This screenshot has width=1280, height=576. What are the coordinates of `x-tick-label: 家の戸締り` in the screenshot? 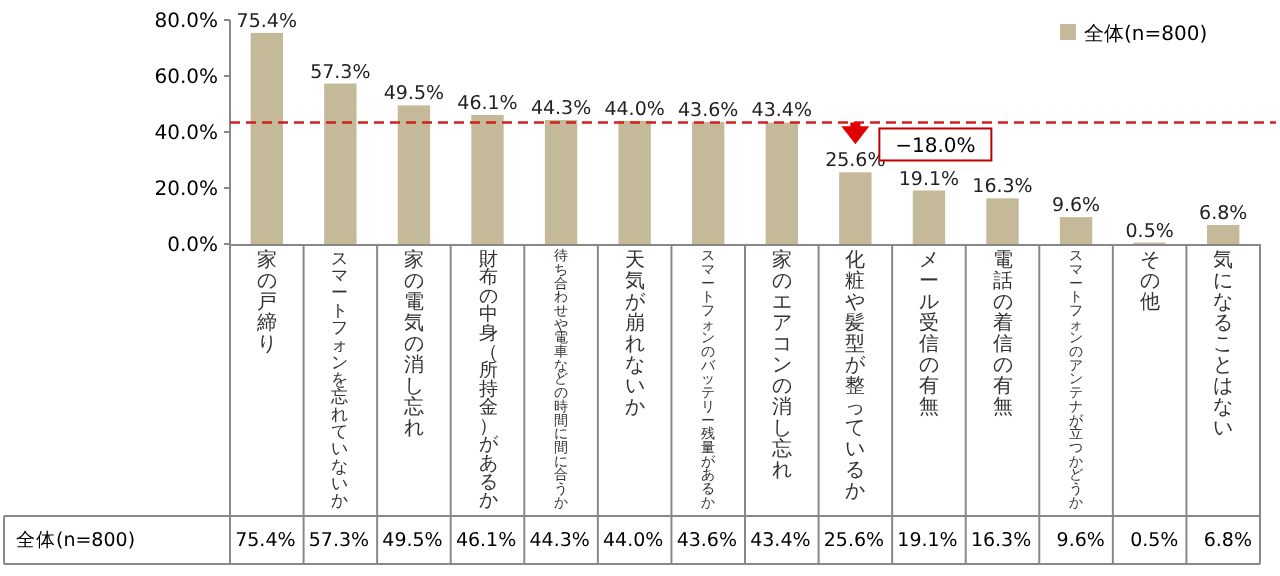 It's located at (265, 302).